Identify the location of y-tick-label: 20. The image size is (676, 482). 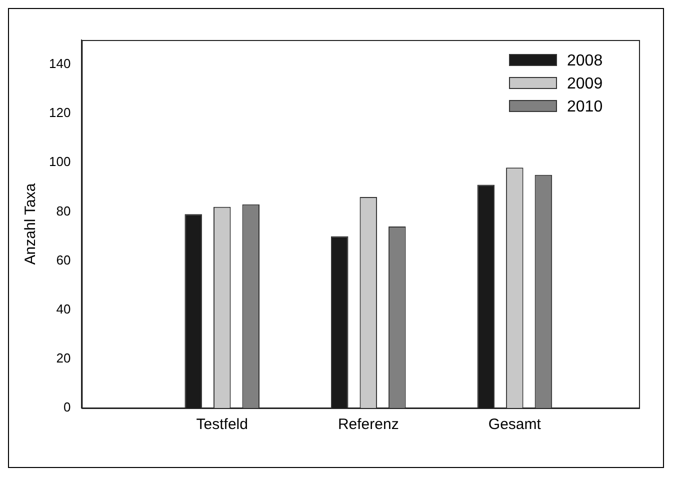
(63, 358).